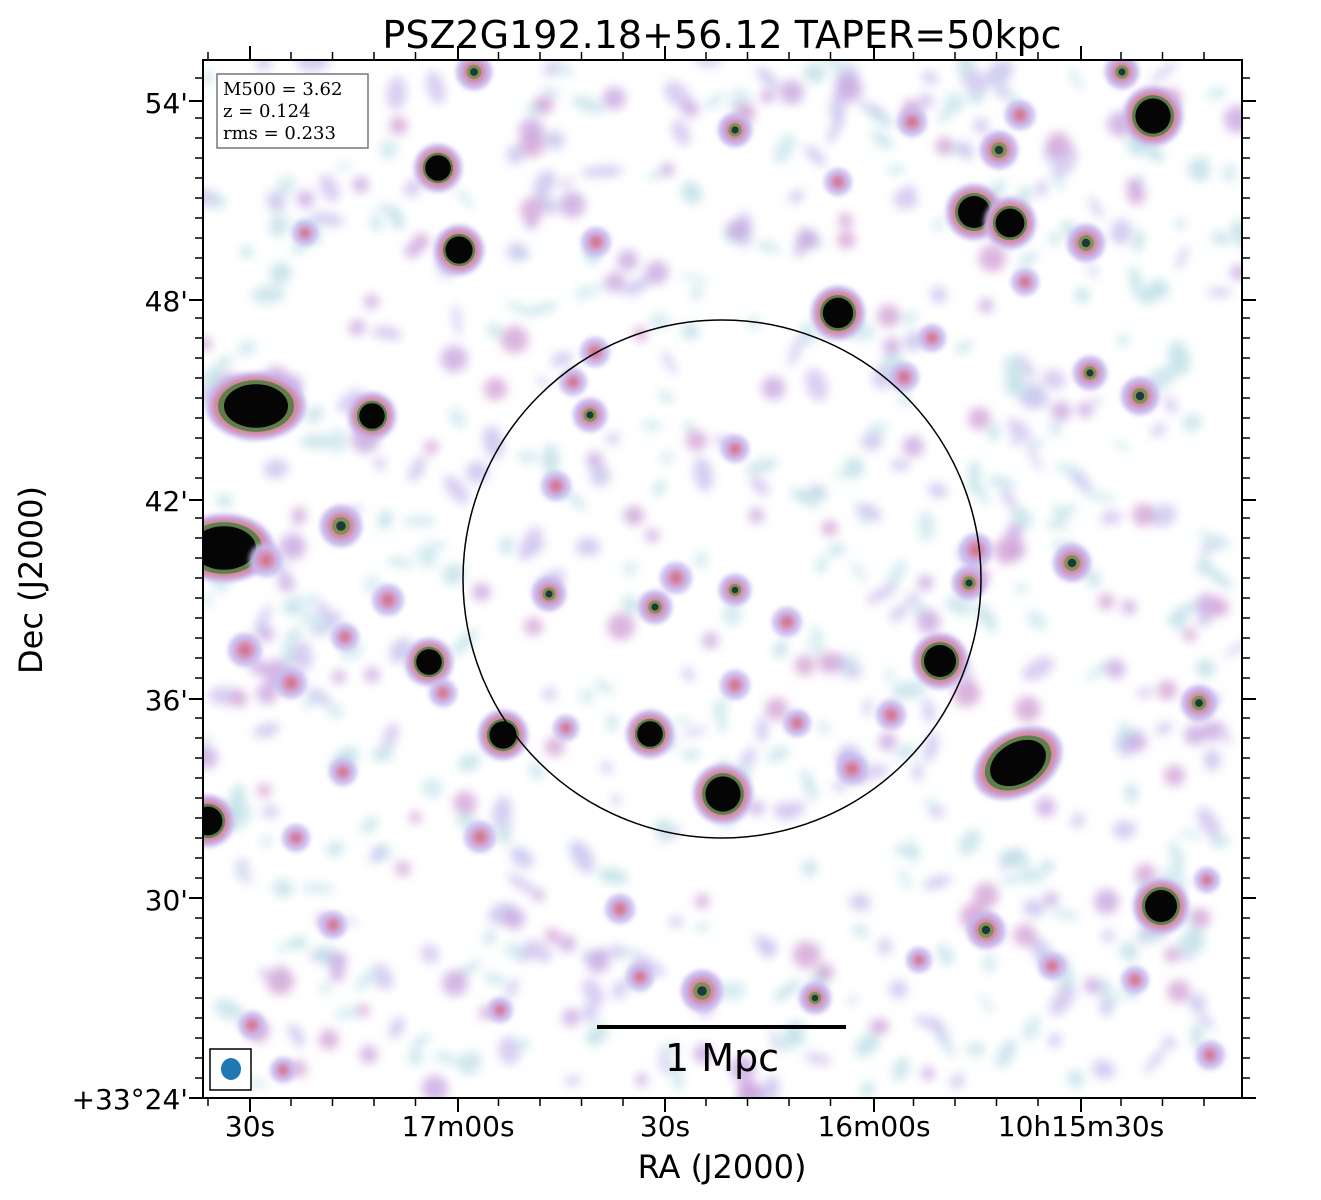 The width and height of the screenshot is (1321, 1200). I want to click on scale-bar: 1 Mpc, so click(721, 1052).